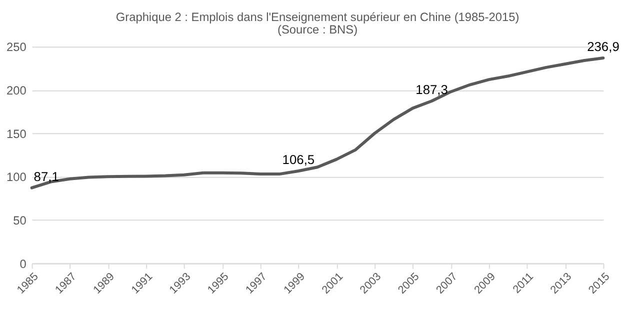 This screenshot has width=640, height=335. Describe the element at coordinates (16, 47) in the screenshot. I see `y-tick-label: 250` at that location.